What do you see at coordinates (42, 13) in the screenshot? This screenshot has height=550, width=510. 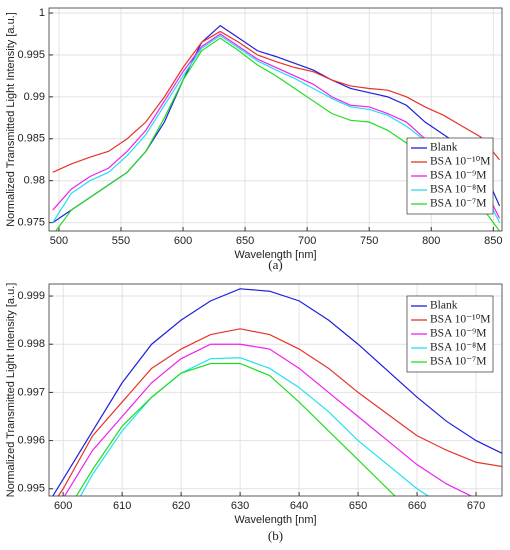 I see `y-tick-label: 1` at bounding box center [42, 13].